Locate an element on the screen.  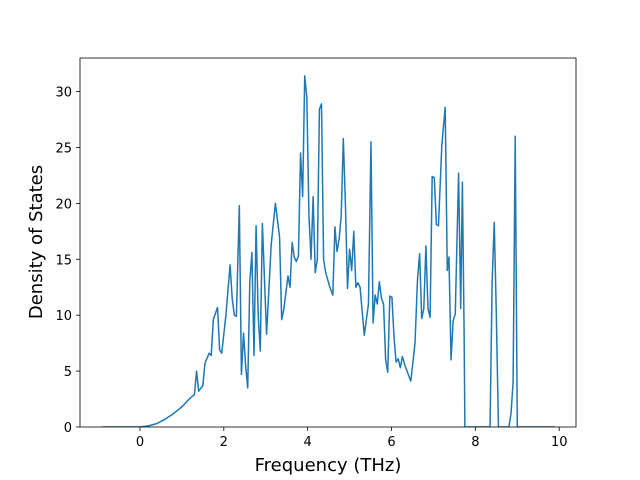
x-tick-label: 10 is located at coordinates (559, 442).